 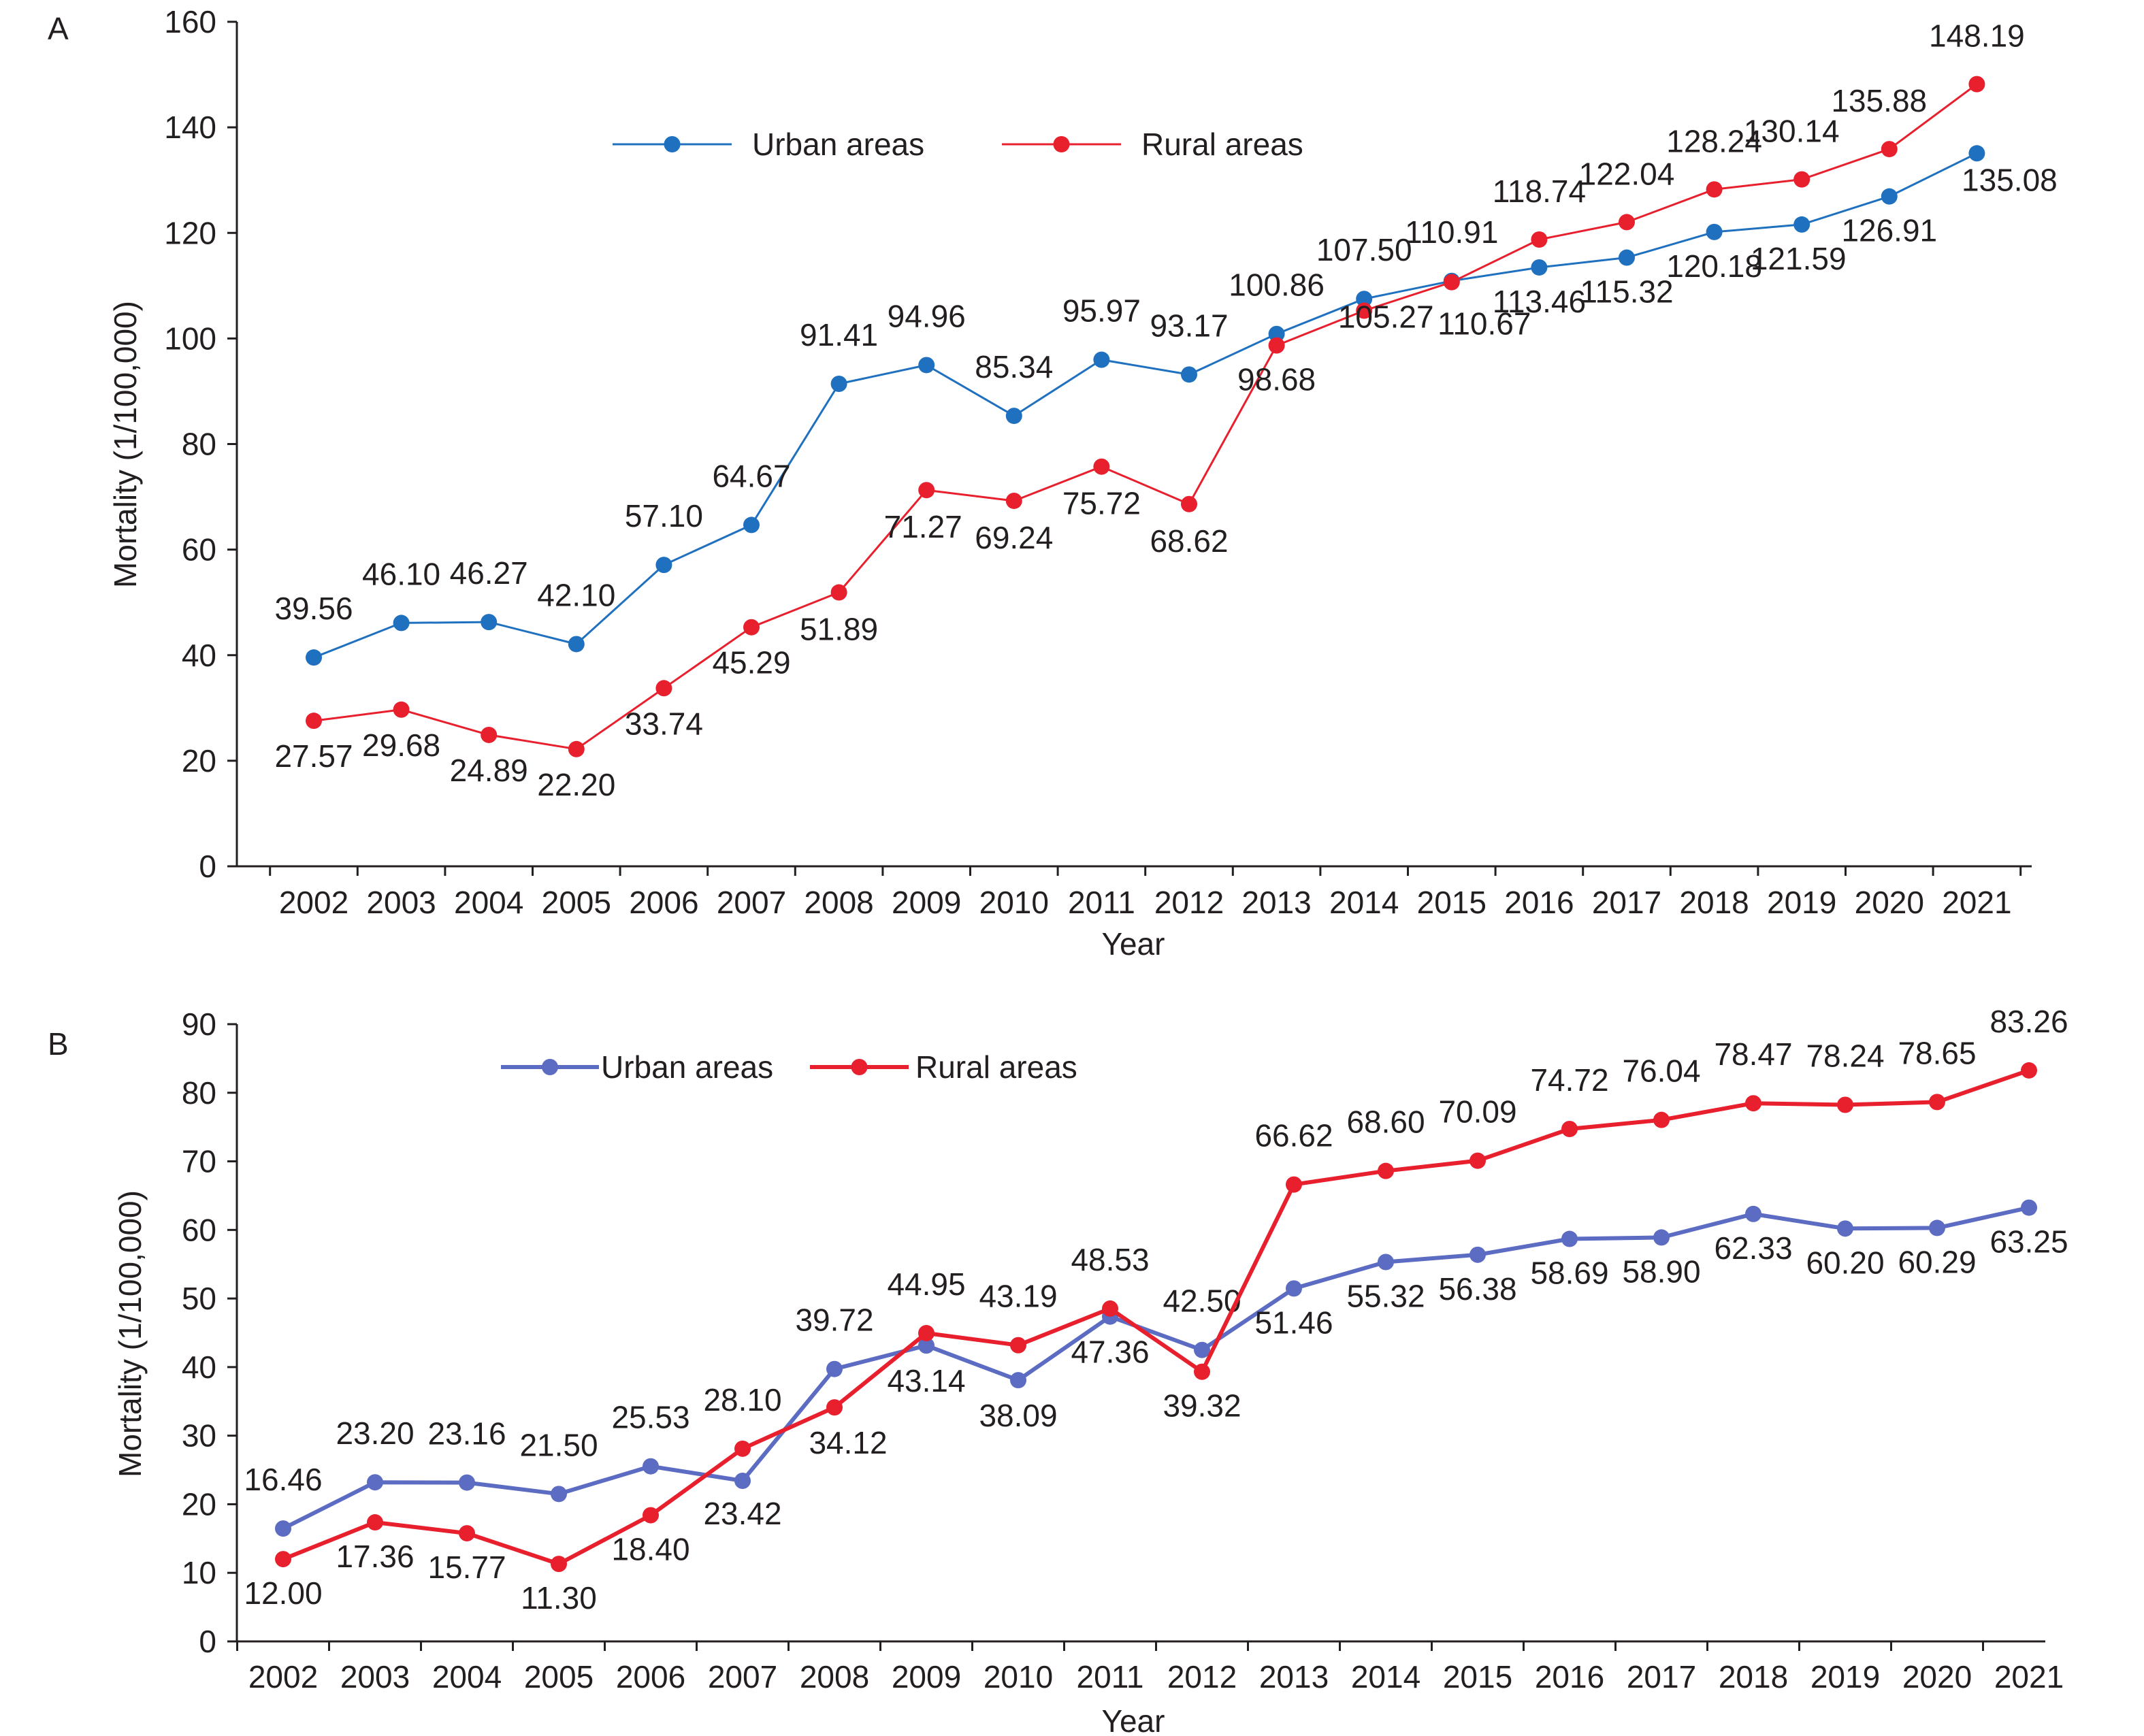 What do you see at coordinates (926, 1380) in the screenshot?
I see `data-label: 43.14` at bounding box center [926, 1380].